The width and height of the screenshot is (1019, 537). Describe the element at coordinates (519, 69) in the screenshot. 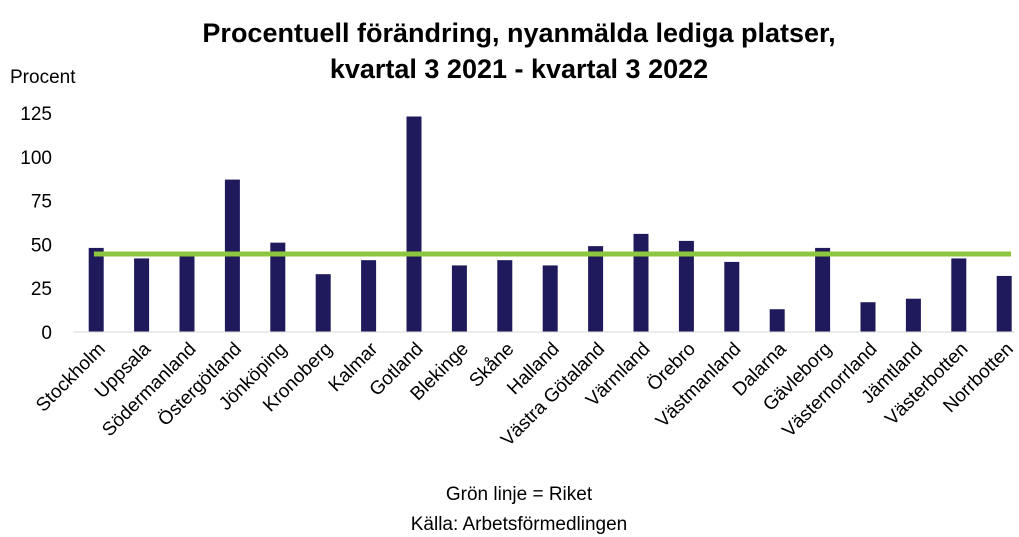

I see `chart-title: kvartal 3 2021 - kvartal 3 2022` at that location.